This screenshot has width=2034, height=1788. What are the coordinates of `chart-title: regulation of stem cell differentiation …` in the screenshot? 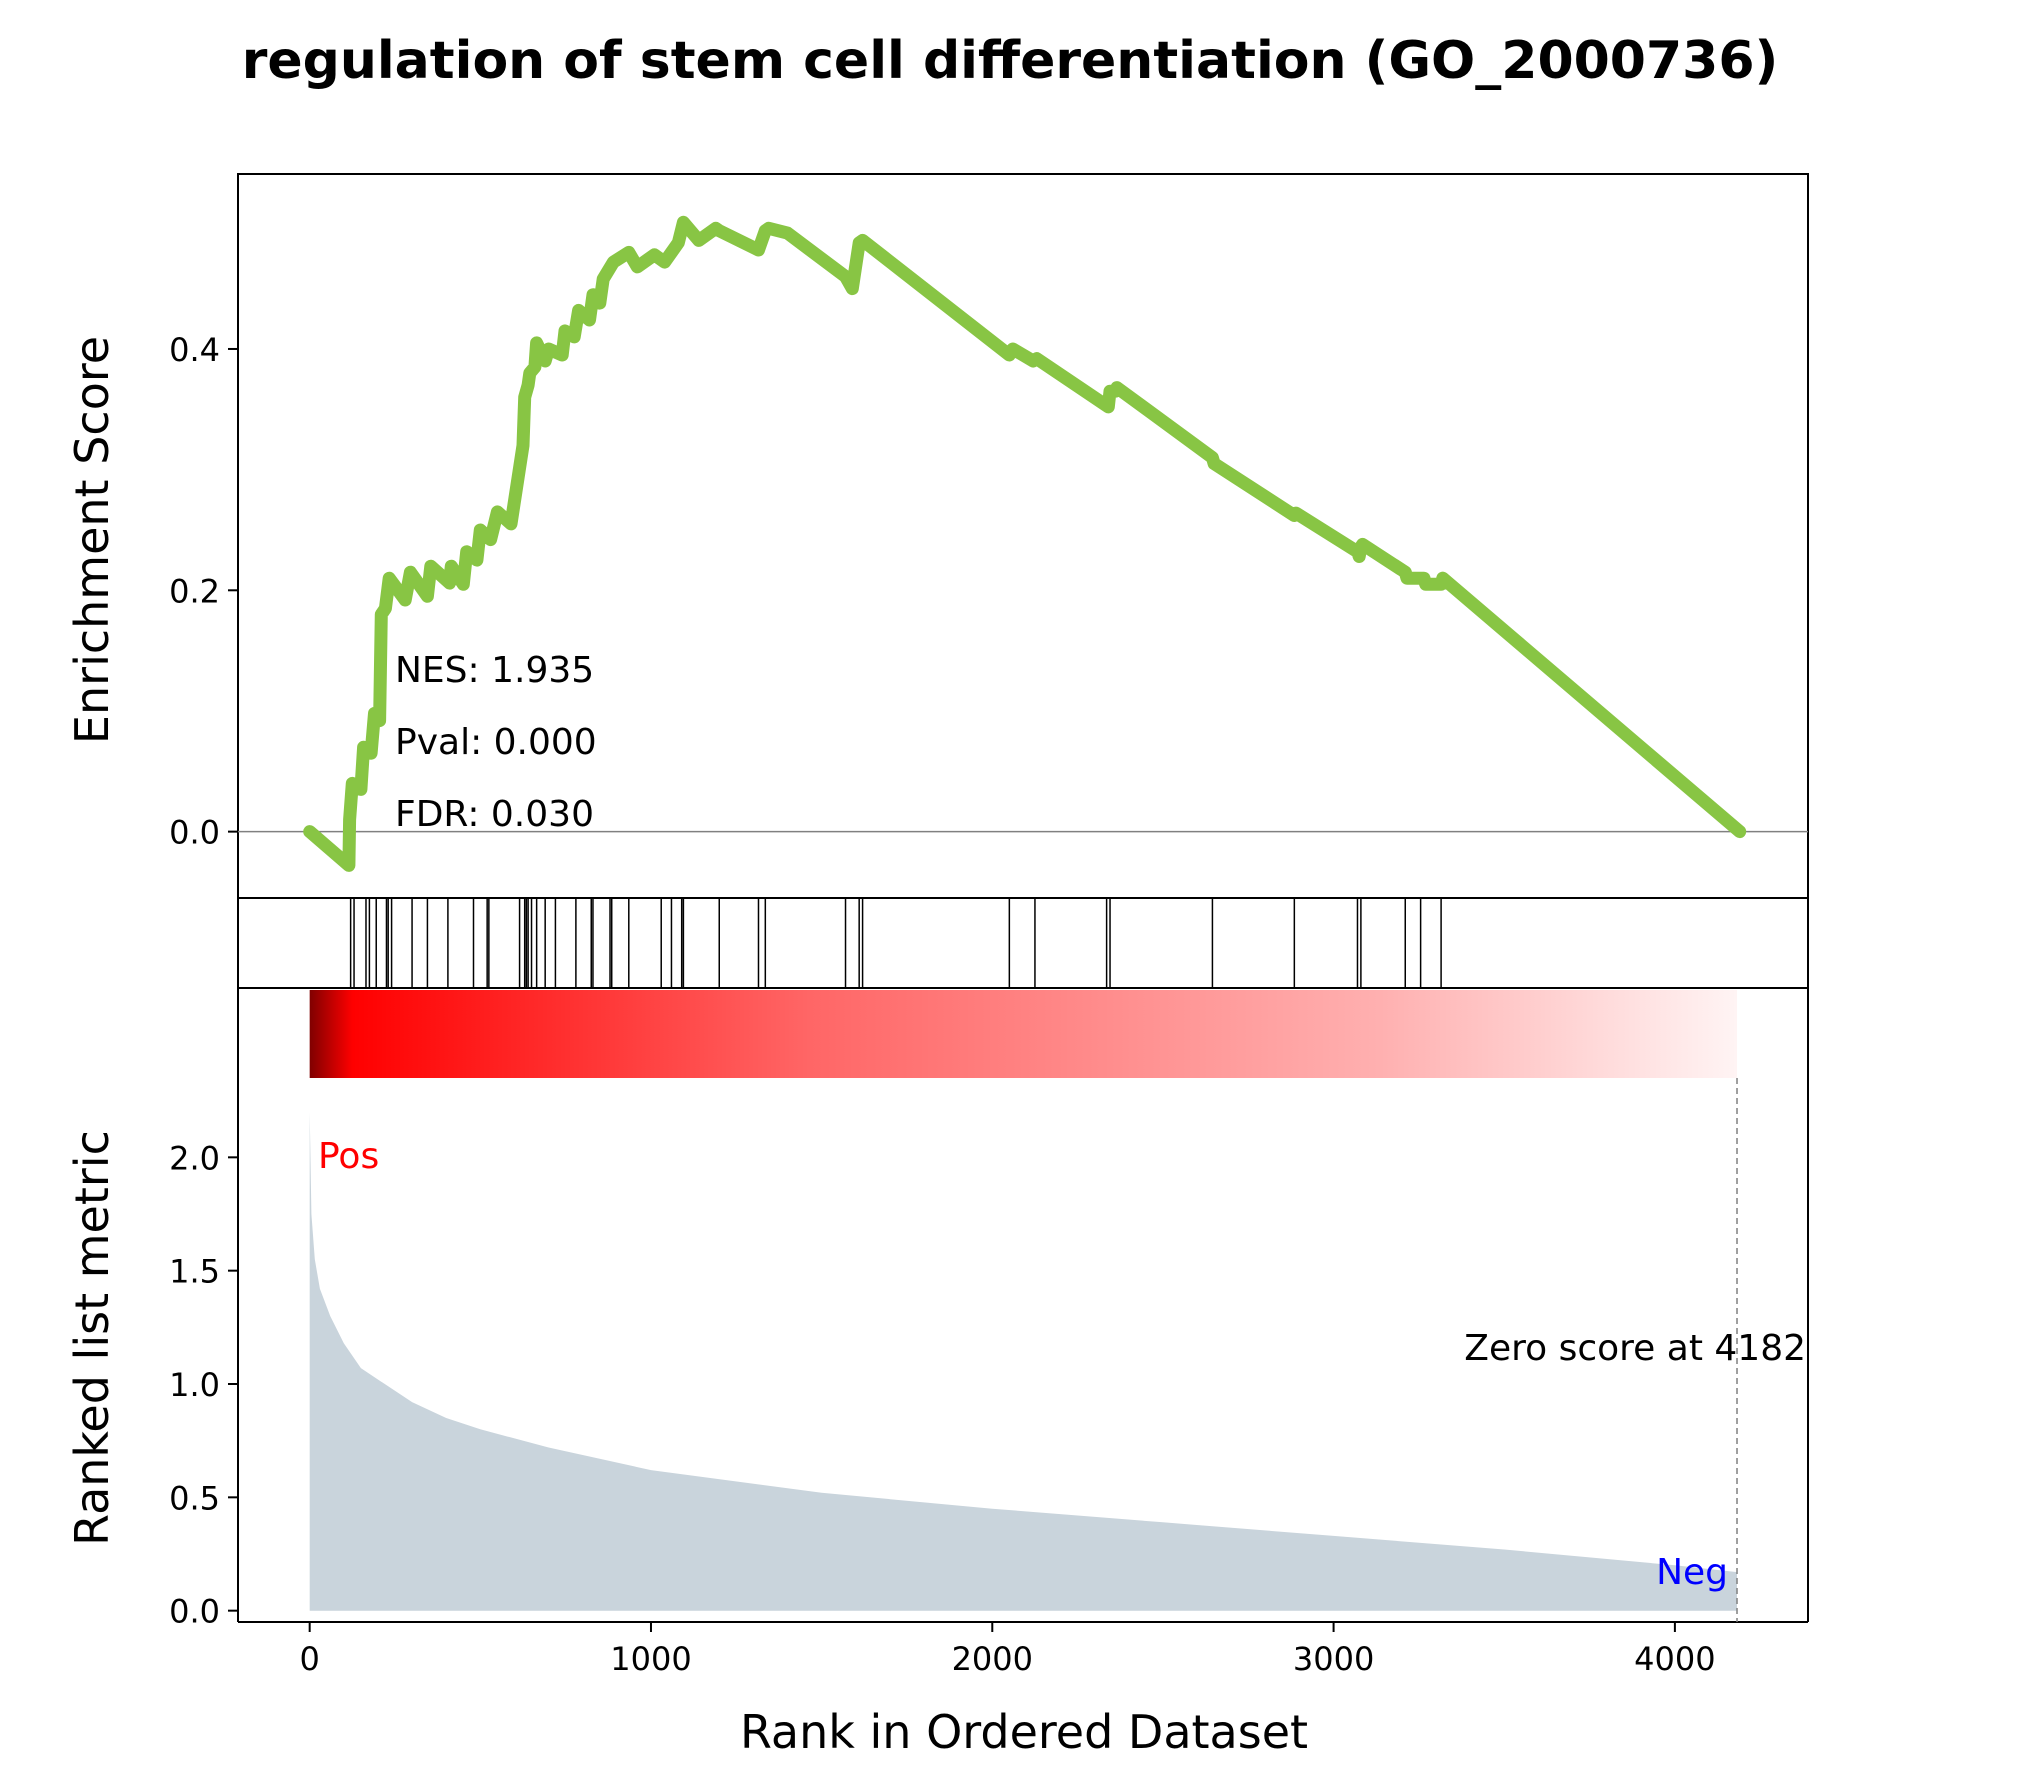 It's located at (1010, 61).